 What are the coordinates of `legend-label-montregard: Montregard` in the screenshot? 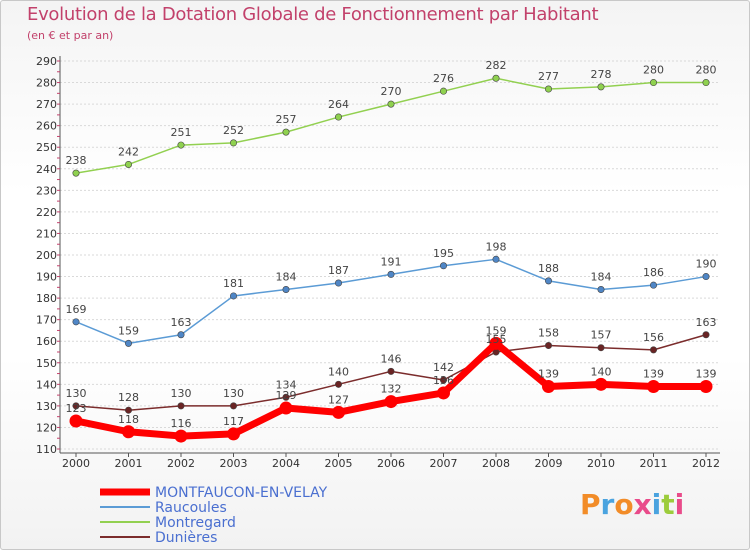 It's located at (195, 523).